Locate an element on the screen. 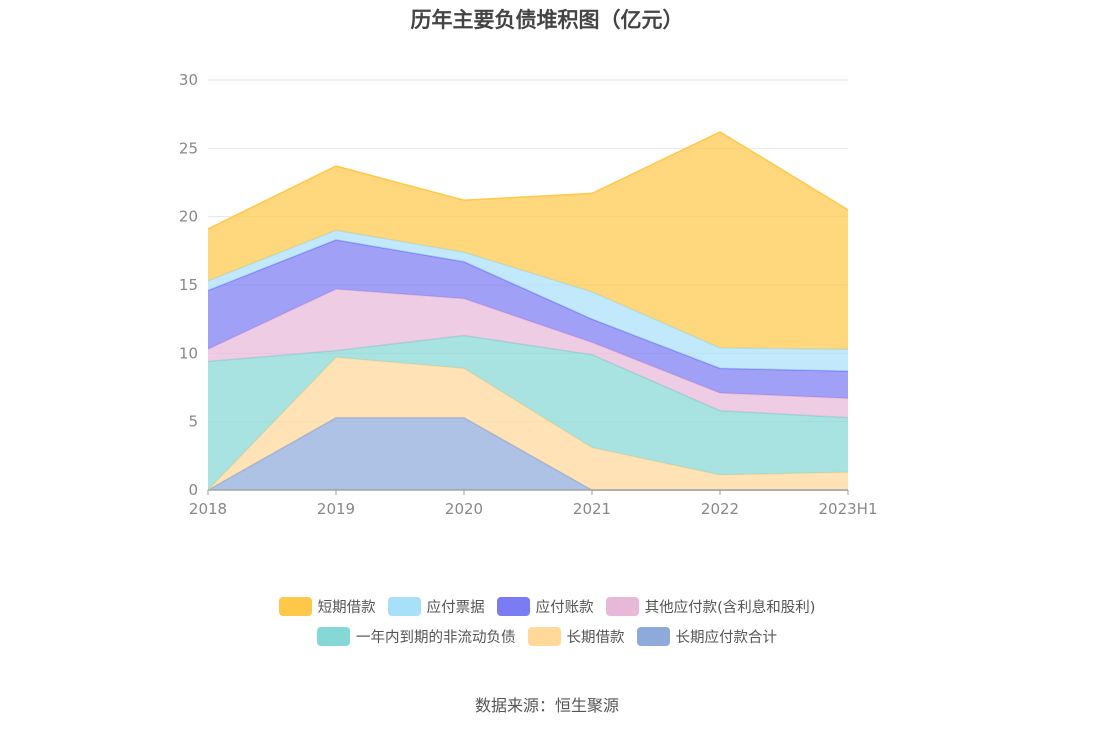 Image resolution: width=1094 pixels, height=730 pixels. legend-label: 长期应付款合计 is located at coordinates (726, 638).